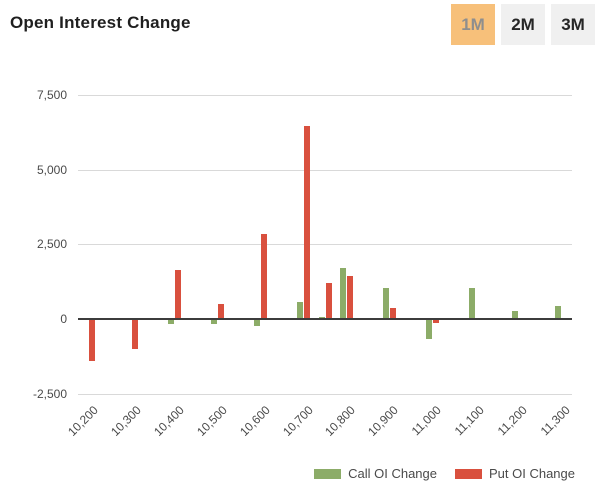 This screenshot has height=492, width=603. I want to click on page-title: Open Interest Change, so click(100, 22).